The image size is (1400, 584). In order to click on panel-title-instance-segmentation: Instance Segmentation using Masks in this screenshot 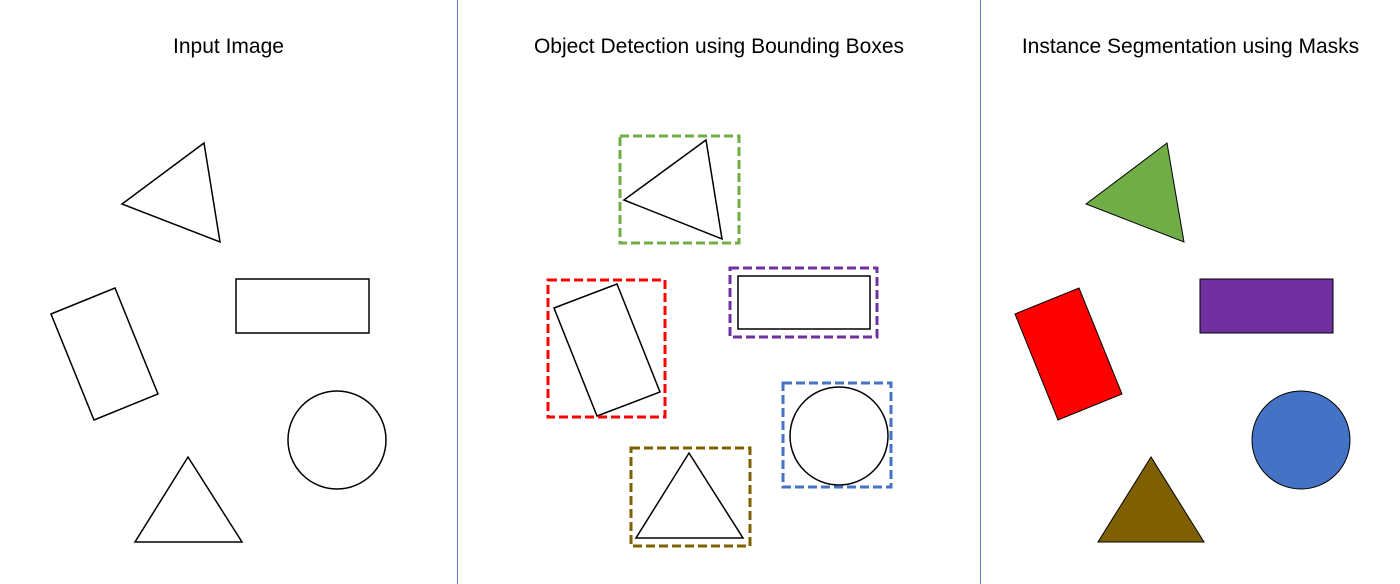, I will do `click(1190, 46)`.